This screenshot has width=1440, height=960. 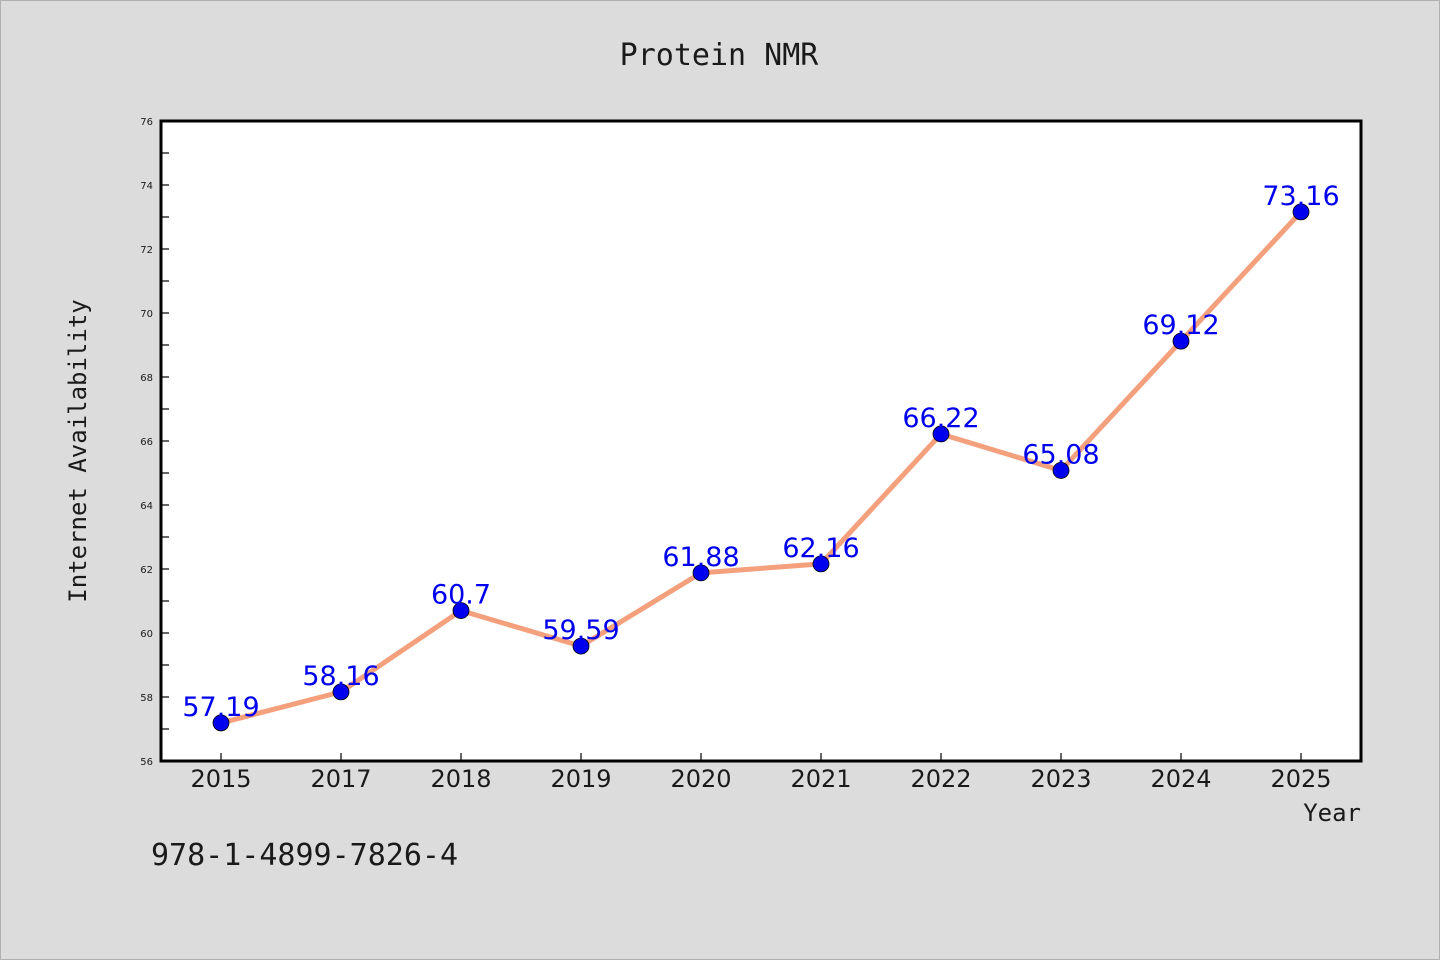 What do you see at coordinates (720, 55) in the screenshot?
I see `chart-title: Protein NMR` at bounding box center [720, 55].